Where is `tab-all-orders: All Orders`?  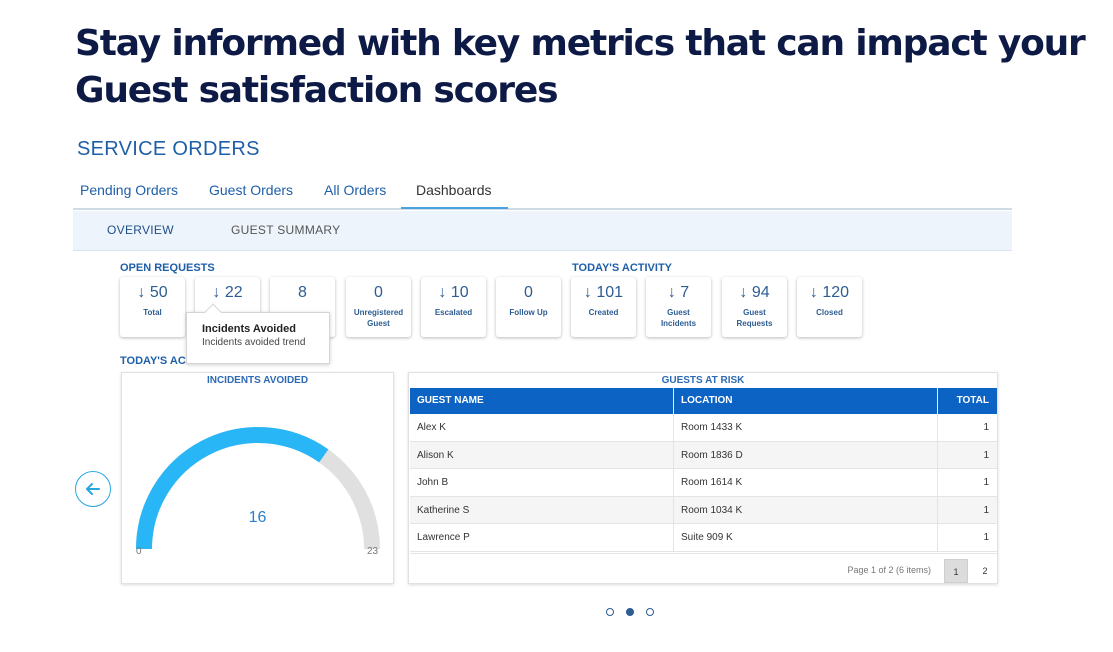
tab-all-orders: All Orders is located at coordinates (355, 190).